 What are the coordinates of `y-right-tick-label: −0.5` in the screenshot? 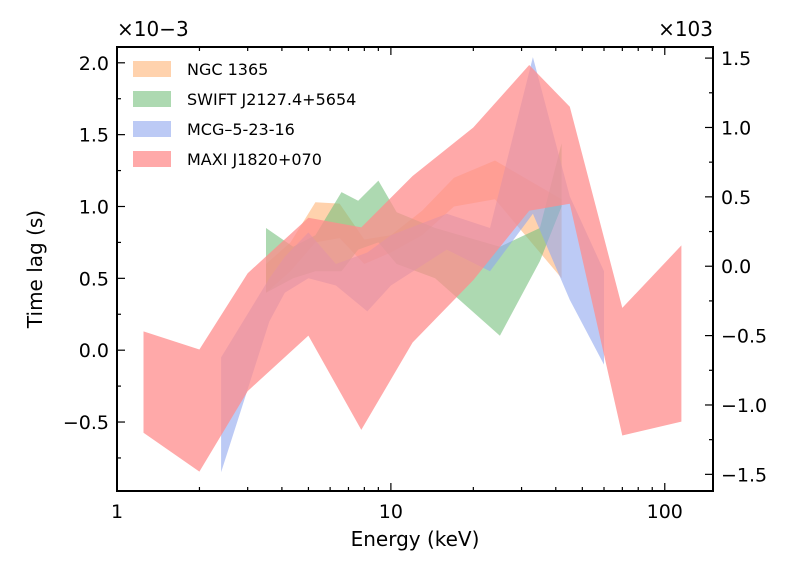 It's located at (744, 337).